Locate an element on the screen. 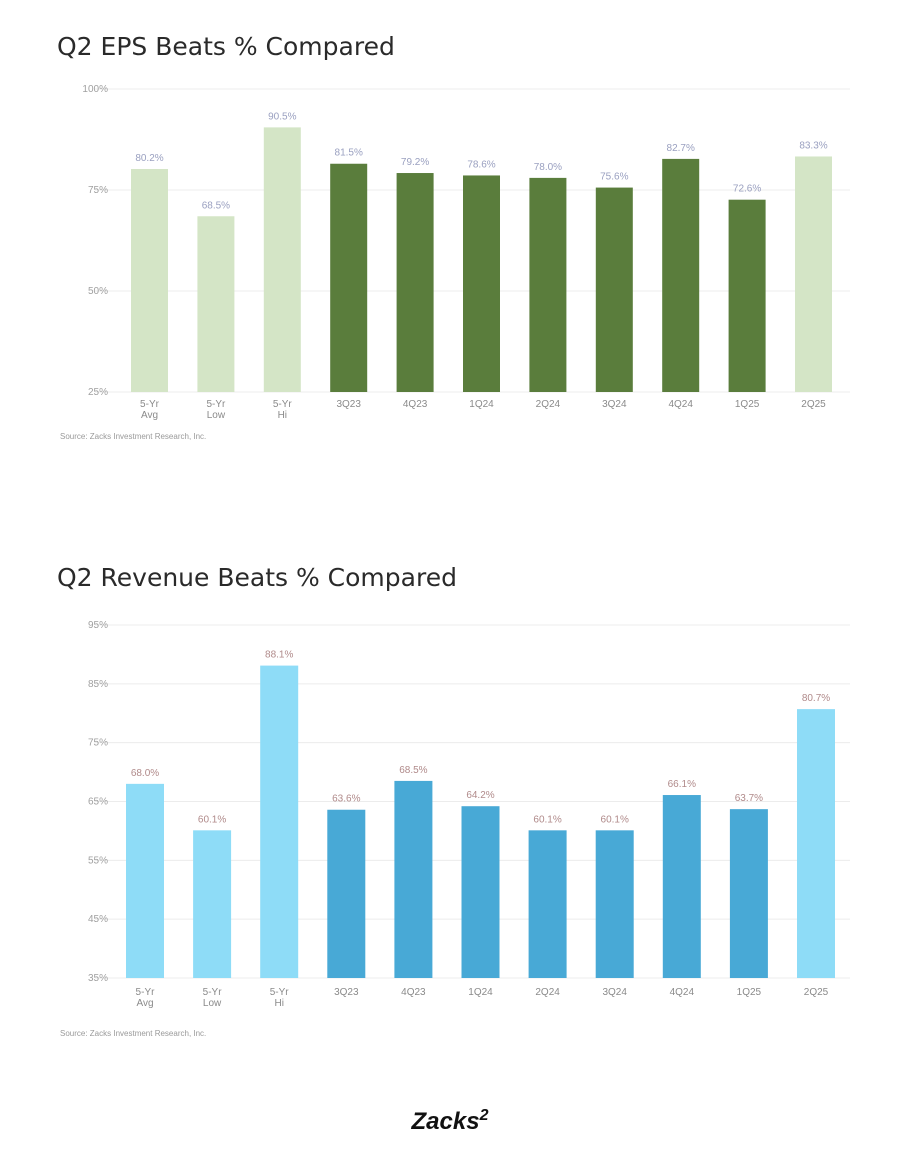 The image size is (900, 1166). data-label: 78.0% is located at coordinates (548, 167).